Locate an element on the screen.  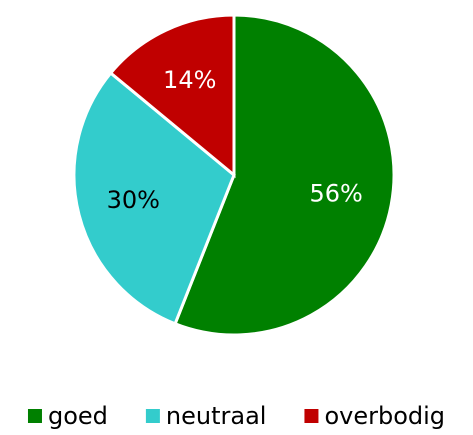
data-label: 14% is located at coordinates (189, 80).